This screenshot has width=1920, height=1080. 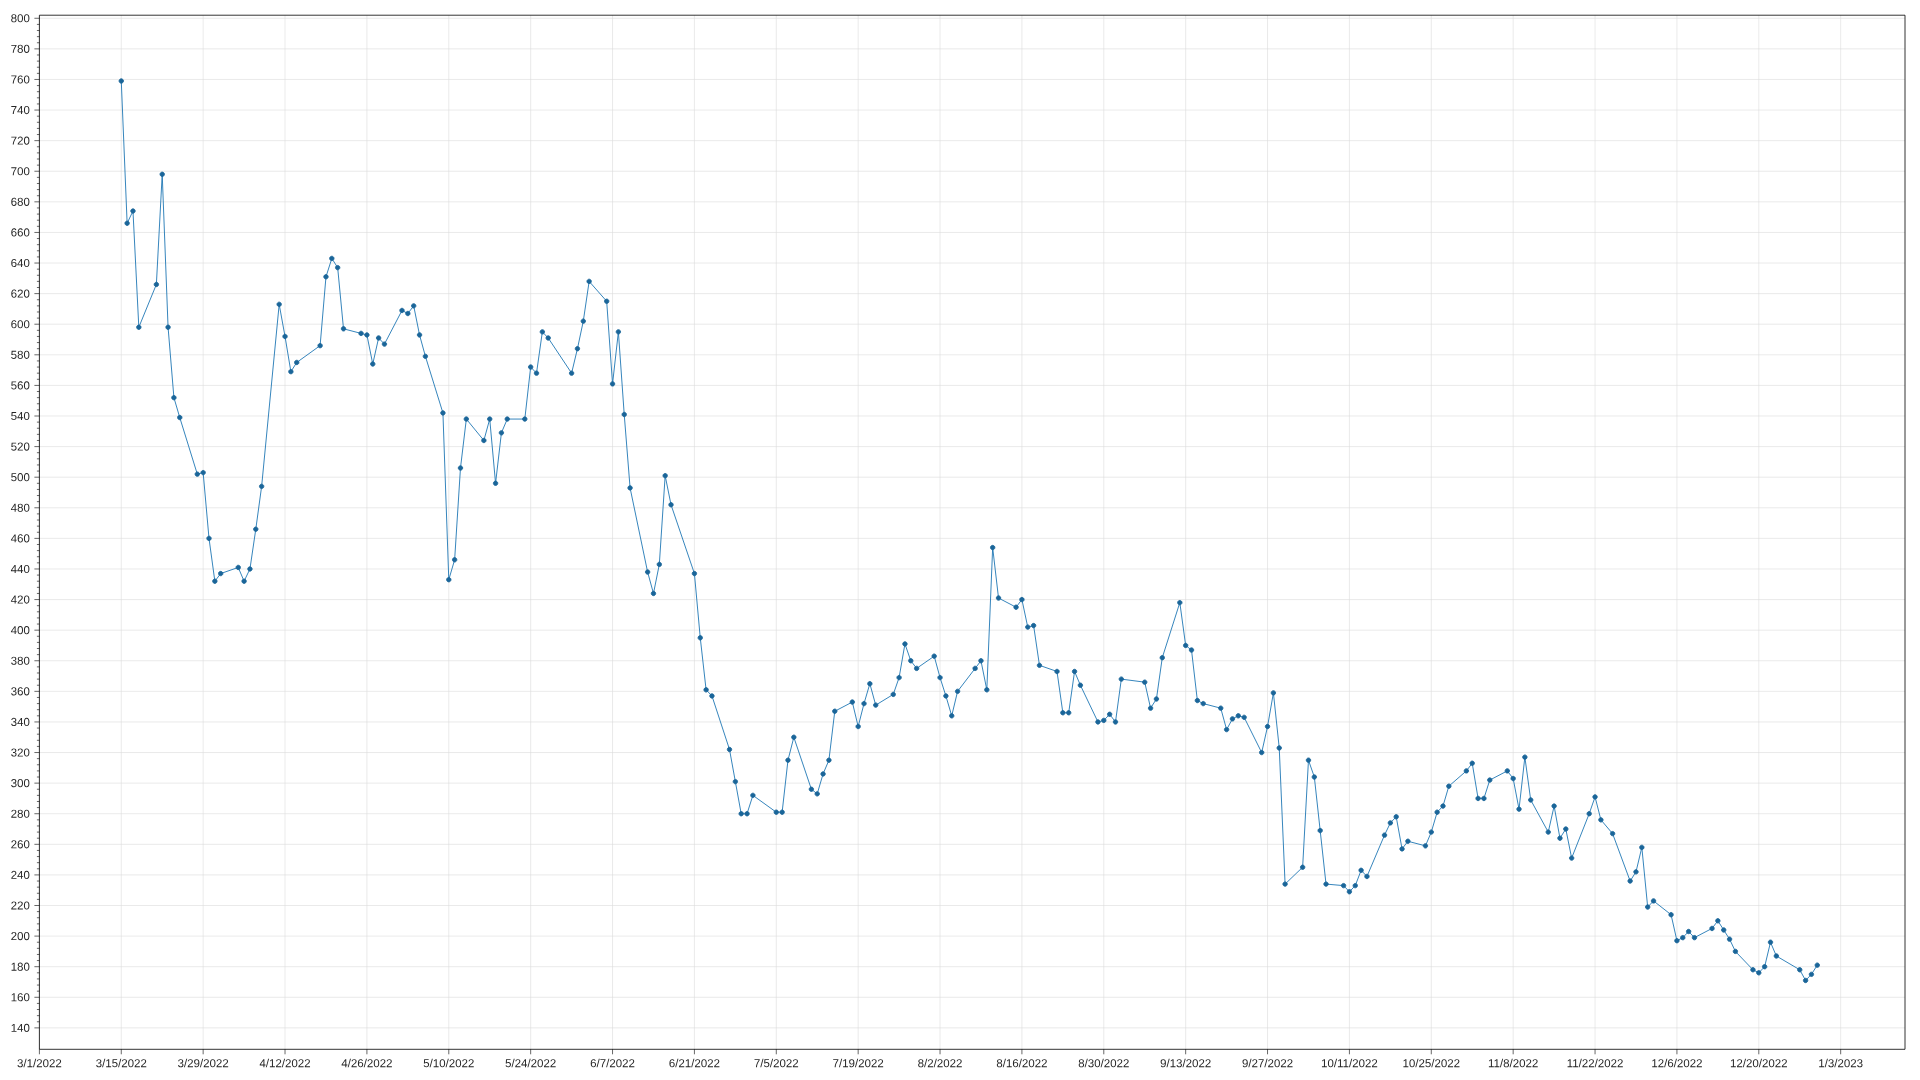 What do you see at coordinates (1021, 1063) in the screenshot?
I see `x-tick-label: 8/16/2022` at bounding box center [1021, 1063].